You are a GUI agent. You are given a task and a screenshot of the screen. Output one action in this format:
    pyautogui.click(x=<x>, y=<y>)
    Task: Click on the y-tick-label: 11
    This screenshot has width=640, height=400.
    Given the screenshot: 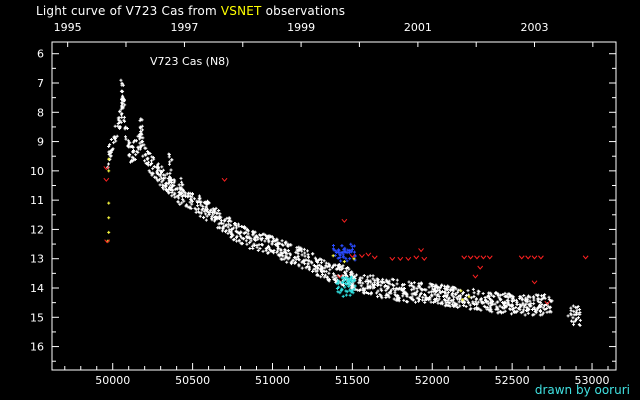 What is the action you would take?
    pyautogui.click(x=37, y=200)
    